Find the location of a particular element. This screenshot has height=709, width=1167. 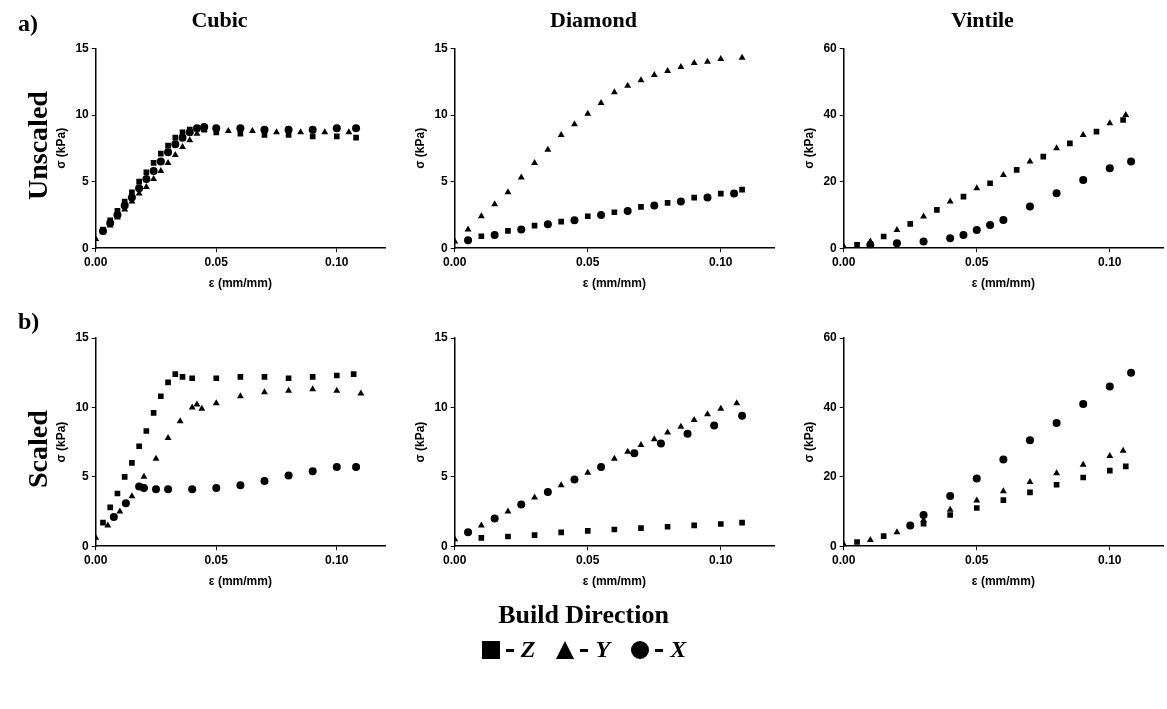

legend-title: Build Direction is located at coordinates (583, 615).